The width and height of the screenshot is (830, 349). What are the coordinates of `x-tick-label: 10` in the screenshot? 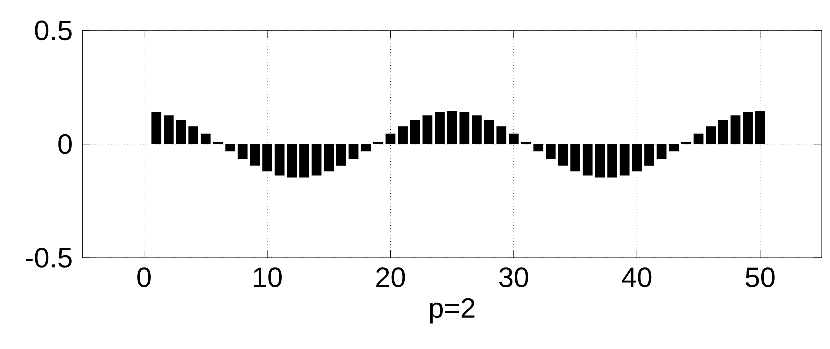 It's located at (268, 278).